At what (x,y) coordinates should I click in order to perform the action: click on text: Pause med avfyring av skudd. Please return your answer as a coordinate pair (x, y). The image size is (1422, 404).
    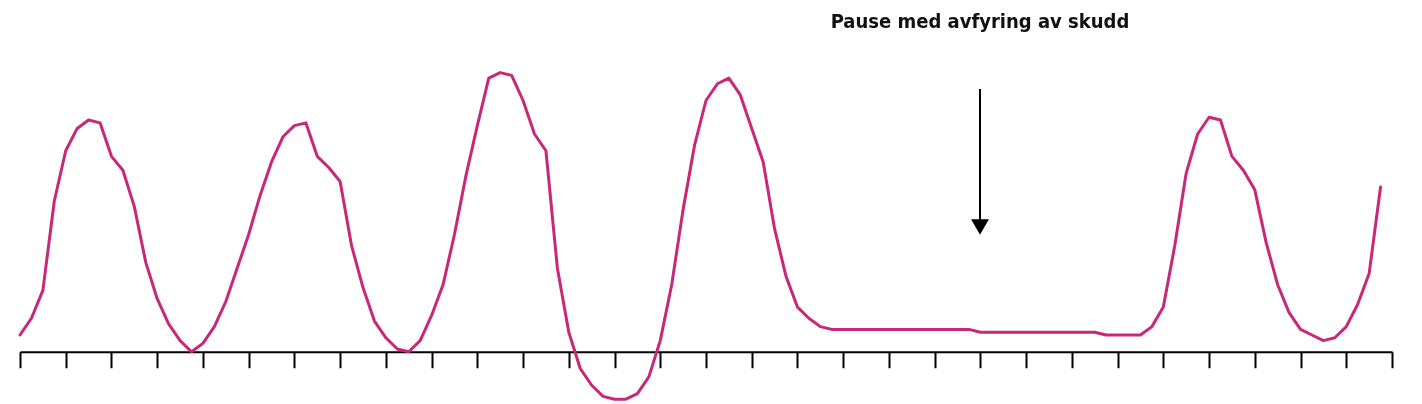
    Looking at the image, I should click on (980, 21).